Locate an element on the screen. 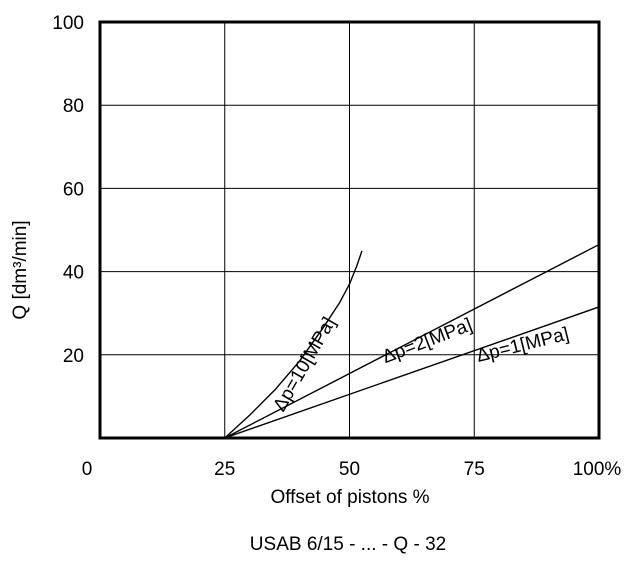  y-axis-label: Q [dm³/min] is located at coordinates (20, 269).